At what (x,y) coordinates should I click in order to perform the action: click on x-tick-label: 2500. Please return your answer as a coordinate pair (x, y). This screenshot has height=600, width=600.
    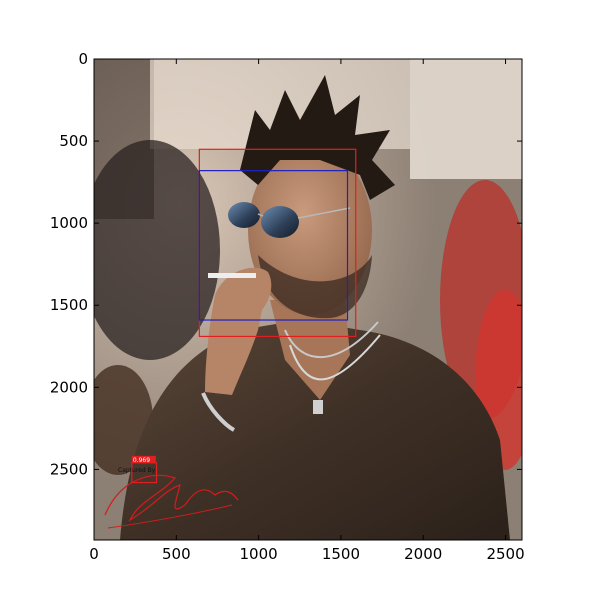
    Looking at the image, I should click on (505, 554).